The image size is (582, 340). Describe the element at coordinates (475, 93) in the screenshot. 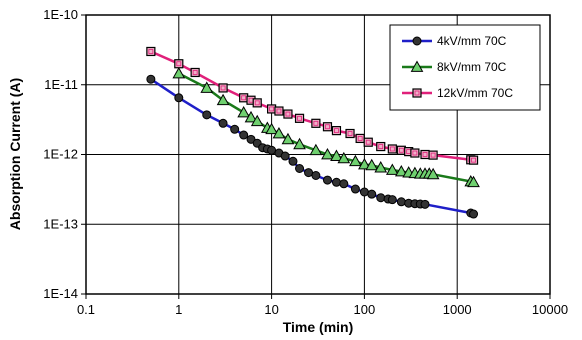

I see `legend-label: 12kV/mm 70C` at that location.